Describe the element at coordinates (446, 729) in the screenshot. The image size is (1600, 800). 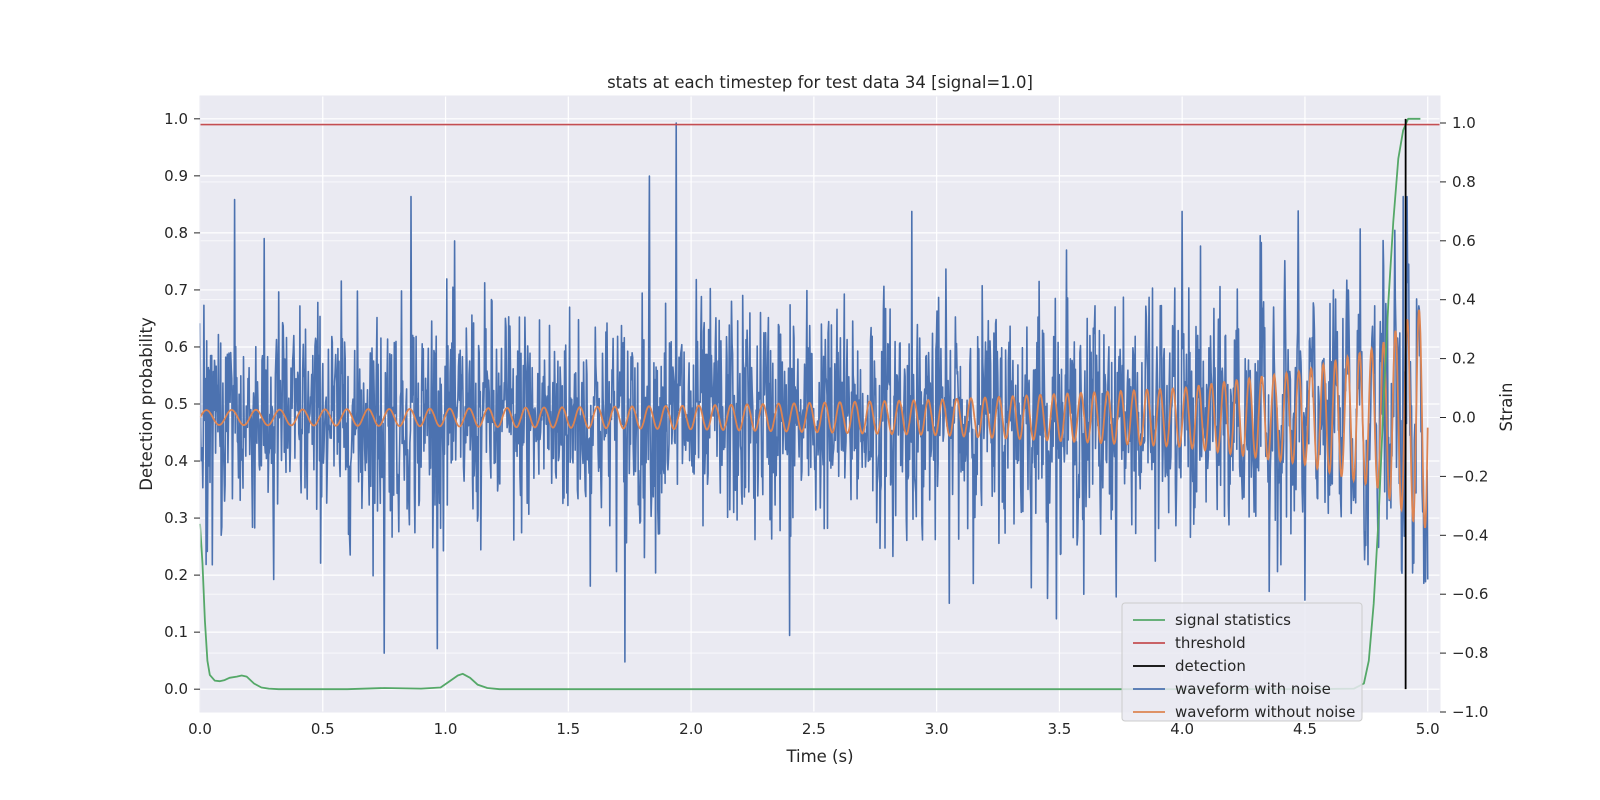
I see `x-tick-label: 1.0` at that location.